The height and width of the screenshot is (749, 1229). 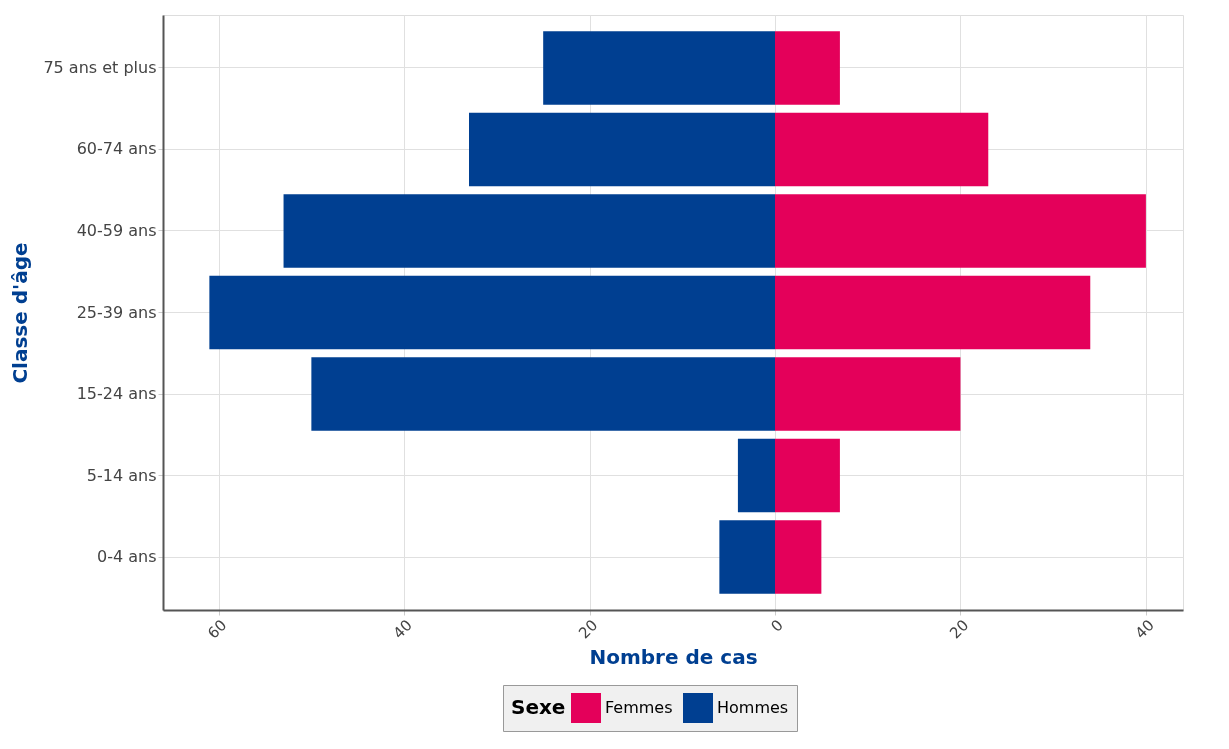 I want to click on y-tick-label: 25-39 ans, so click(x=116, y=312).